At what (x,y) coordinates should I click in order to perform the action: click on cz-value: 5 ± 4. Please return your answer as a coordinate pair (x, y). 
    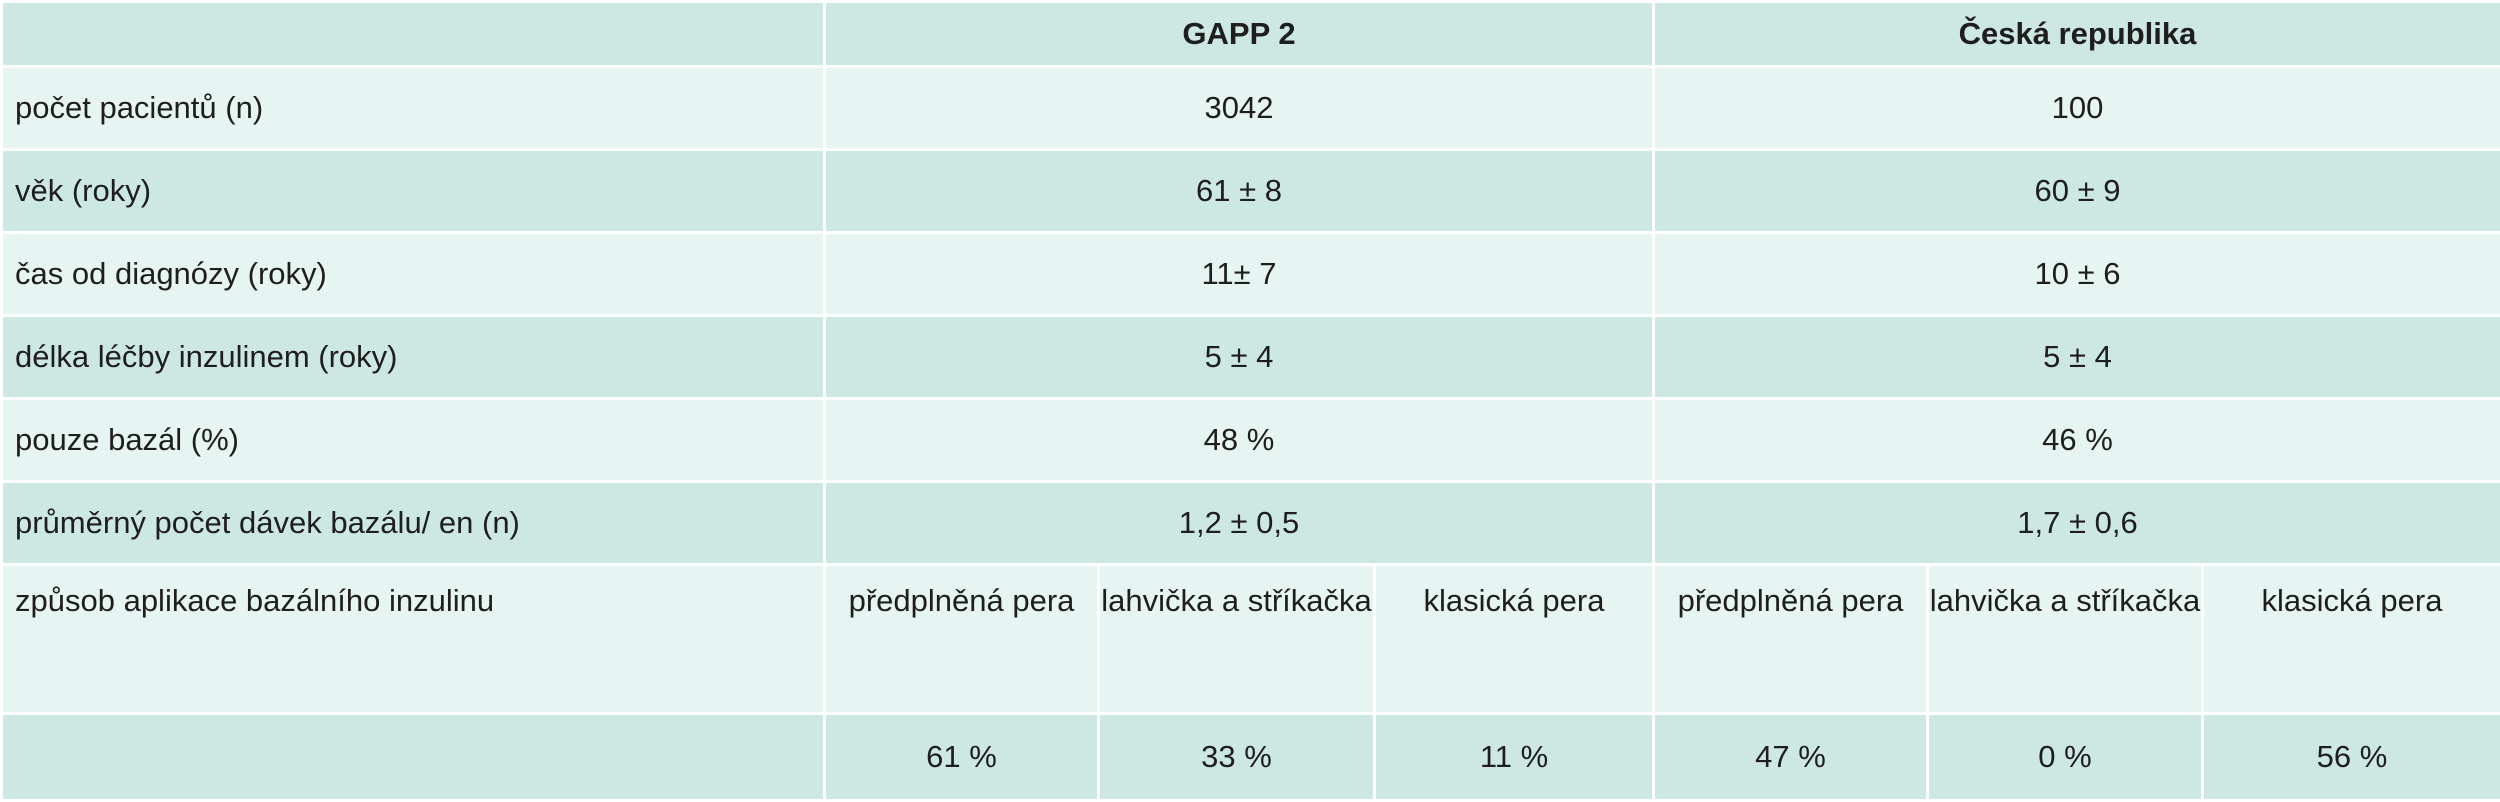
    Looking at the image, I should click on (2077, 357).